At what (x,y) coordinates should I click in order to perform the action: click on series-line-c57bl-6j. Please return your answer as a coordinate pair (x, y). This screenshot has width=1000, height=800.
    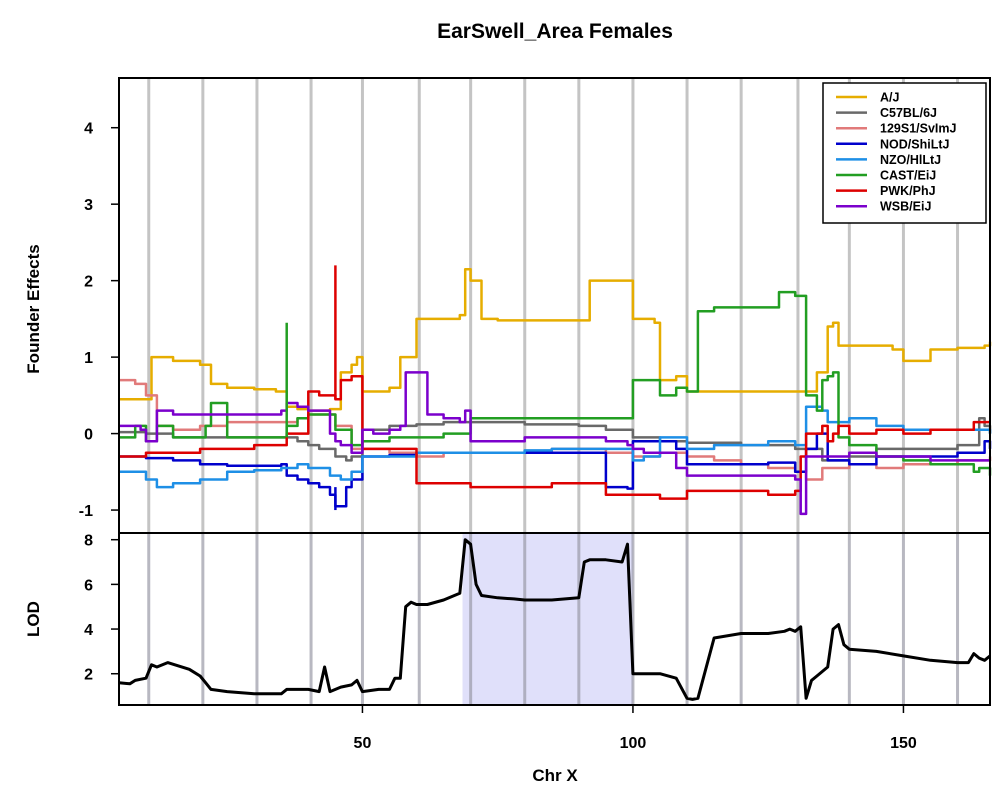
    Looking at the image, I should click on (555, 439).